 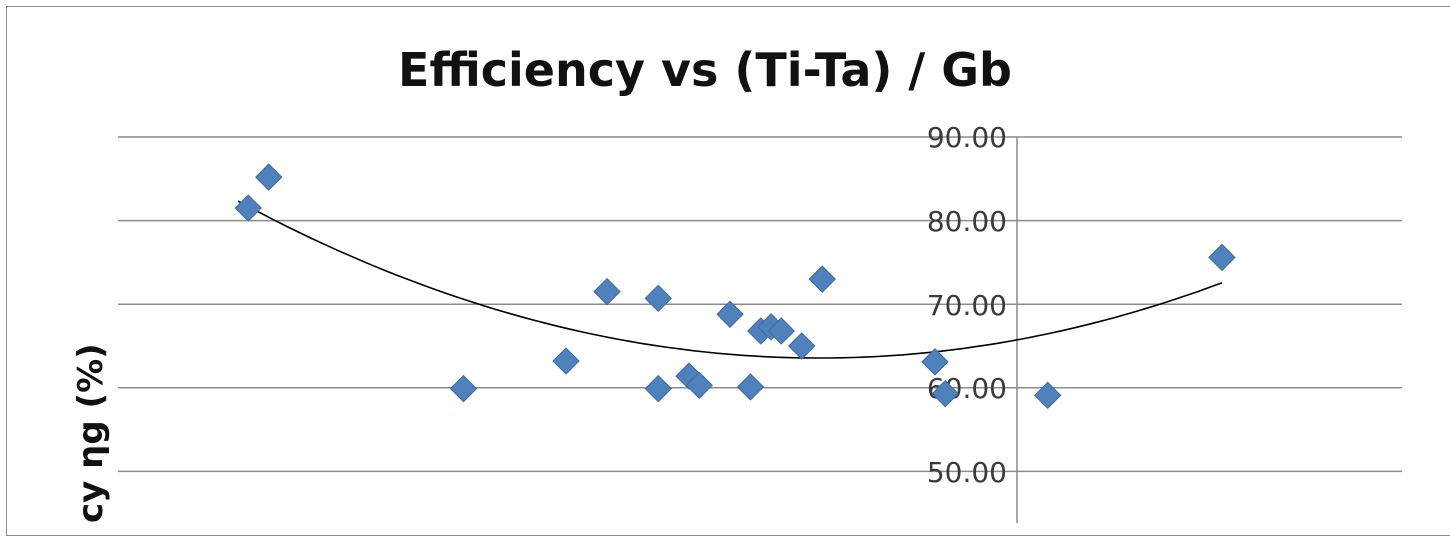 What do you see at coordinates (967, 137) in the screenshot?
I see `y-tick-90: 90.00` at bounding box center [967, 137].